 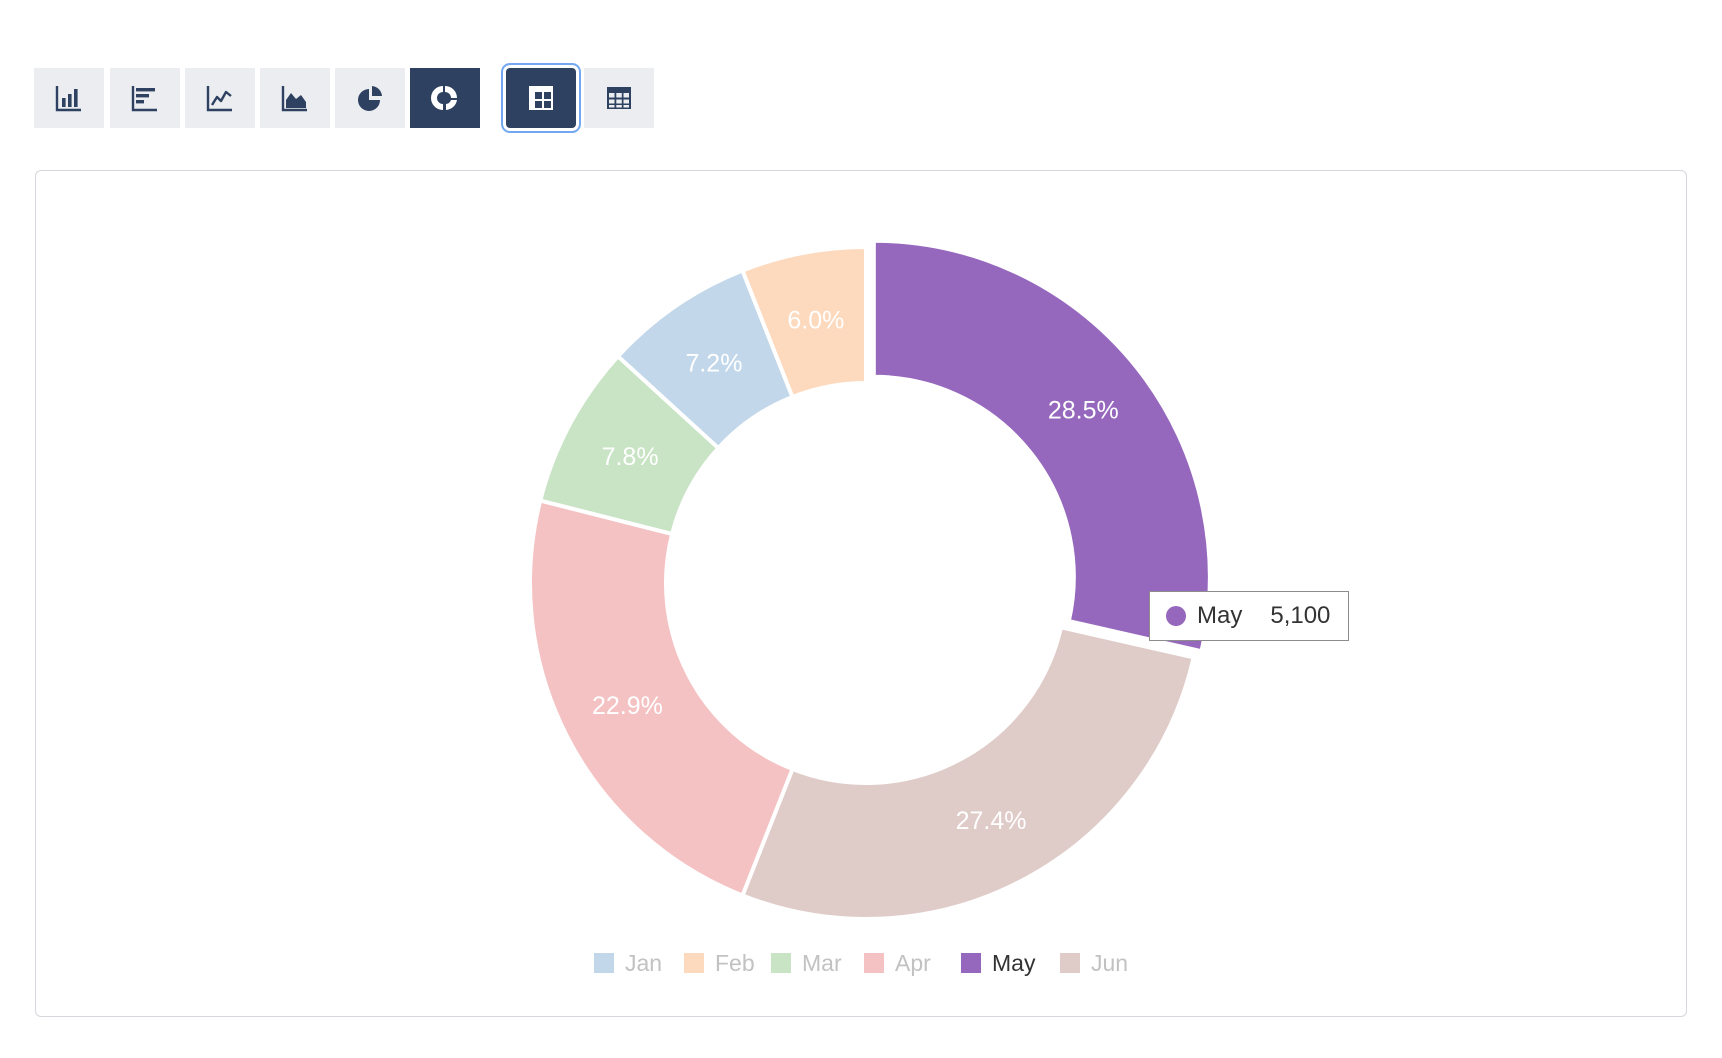 What do you see at coordinates (1083, 411) in the screenshot?
I see `slice-label-may: 28.5%` at bounding box center [1083, 411].